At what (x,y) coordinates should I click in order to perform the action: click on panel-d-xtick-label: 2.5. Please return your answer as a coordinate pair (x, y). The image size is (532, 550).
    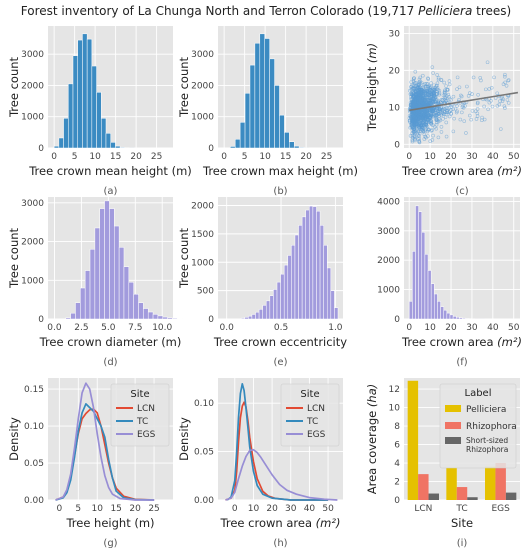
    Looking at the image, I should click on (81, 328).